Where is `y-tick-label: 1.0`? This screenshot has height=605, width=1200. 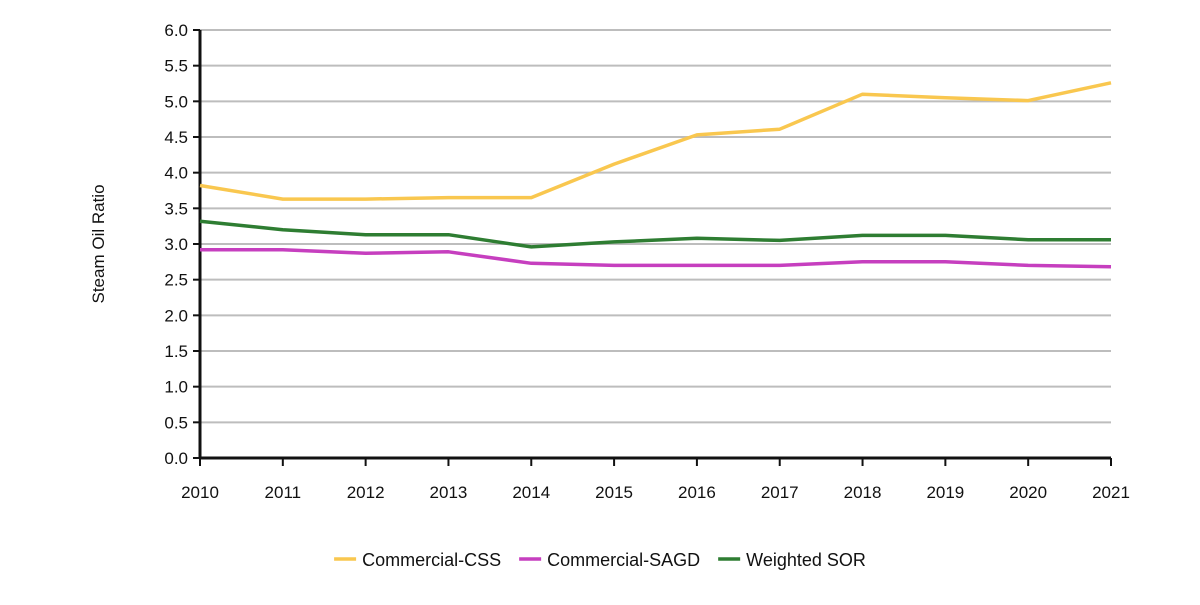
y-tick-label: 1.0 is located at coordinates (176, 387).